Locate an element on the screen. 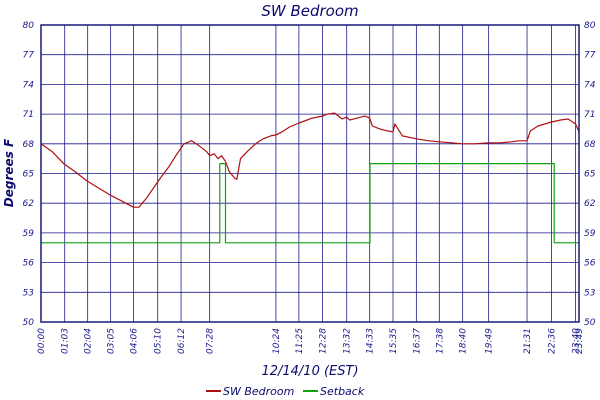 The width and height of the screenshot is (600, 400). y-tick-label-right: 56 is located at coordinates (590, 264).